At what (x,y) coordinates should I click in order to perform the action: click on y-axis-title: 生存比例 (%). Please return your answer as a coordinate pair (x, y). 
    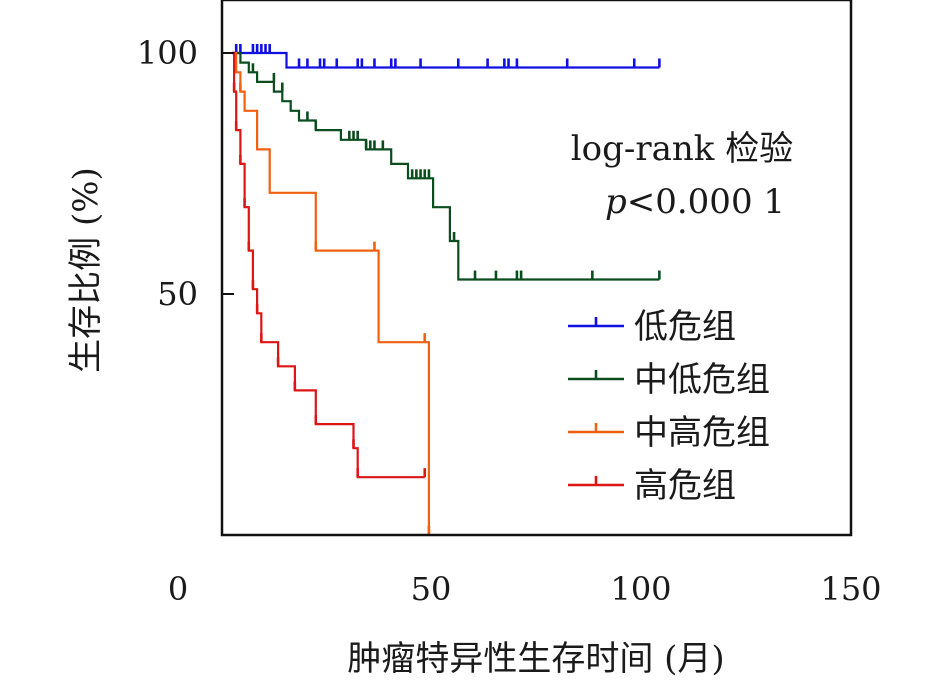
    Looking at the image, I should click on (86, 270).